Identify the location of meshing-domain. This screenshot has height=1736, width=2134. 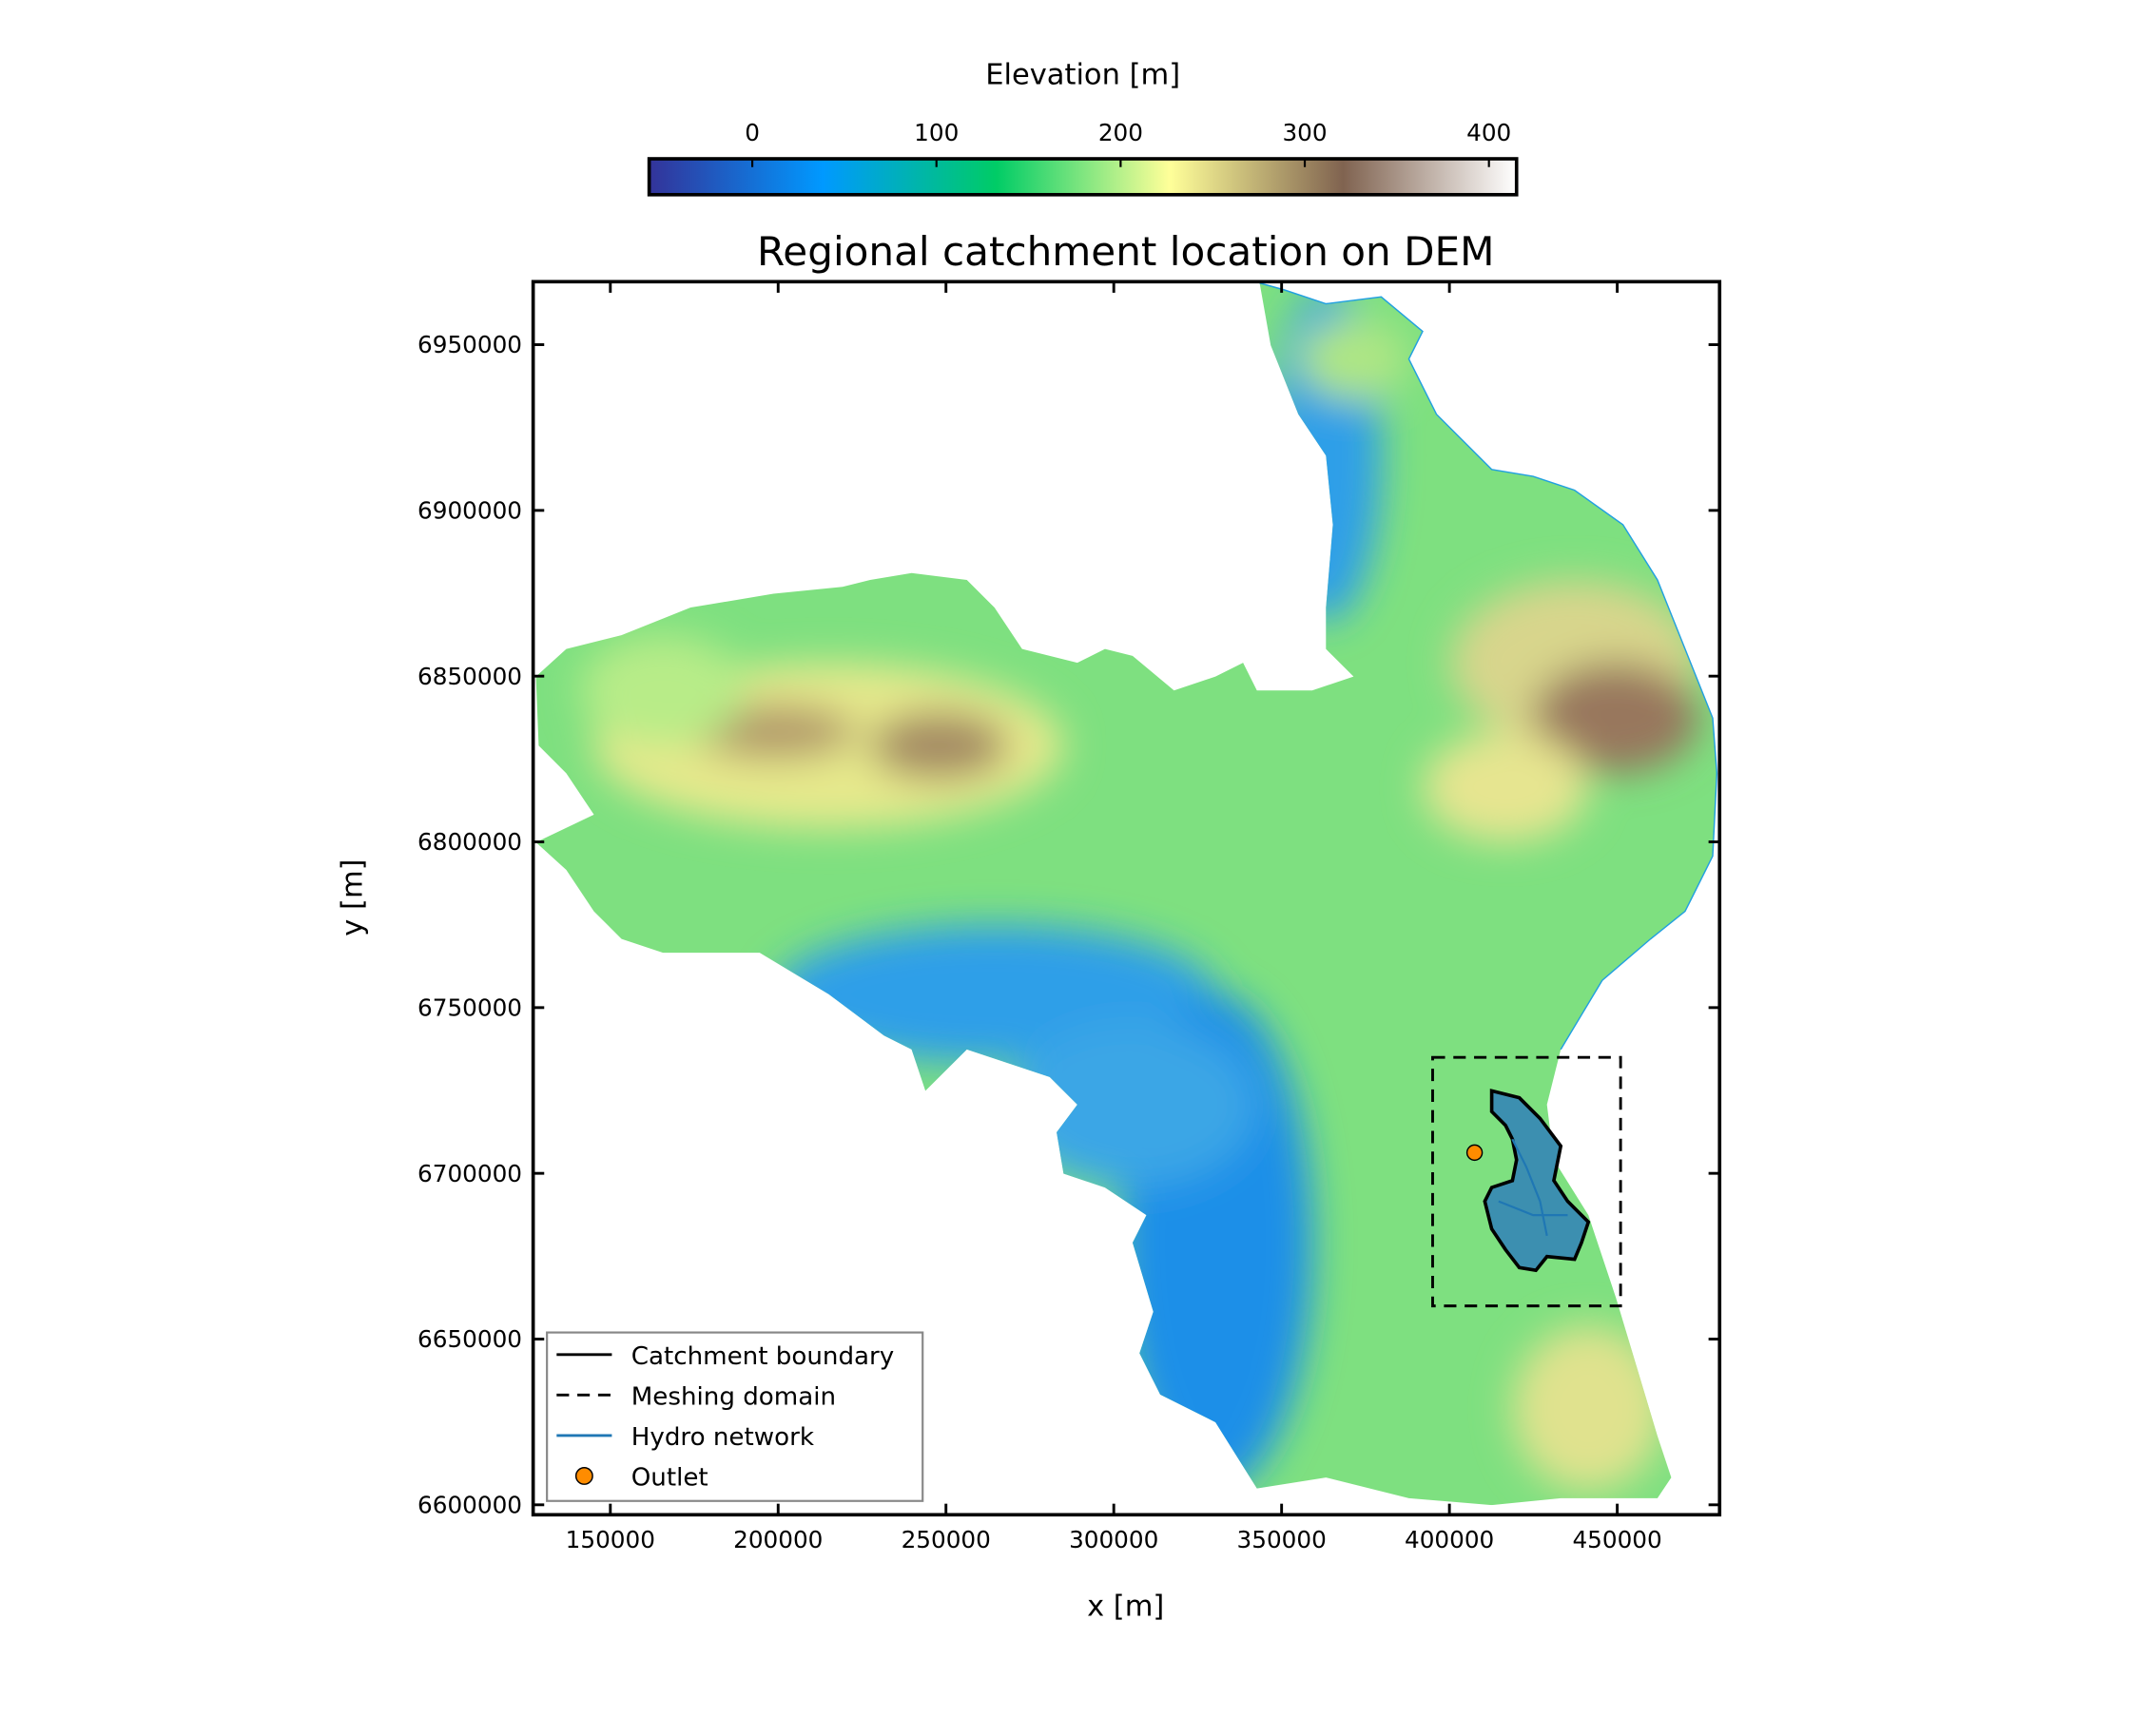
(1526, 1181).